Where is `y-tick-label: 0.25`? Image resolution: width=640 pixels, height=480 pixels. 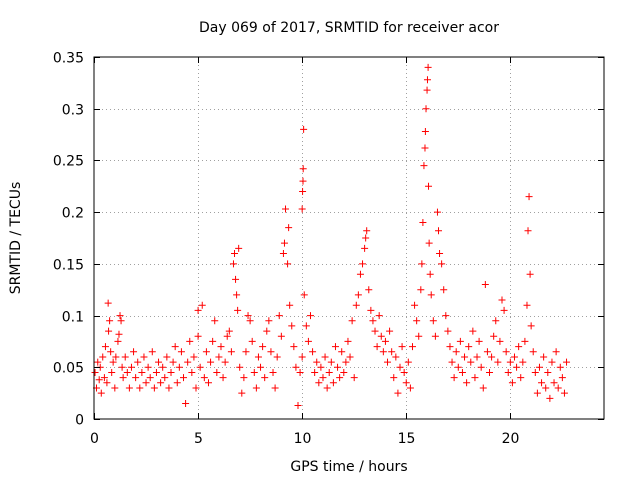
y-tick-label: 0.25 is located at coordinates (68, 162).